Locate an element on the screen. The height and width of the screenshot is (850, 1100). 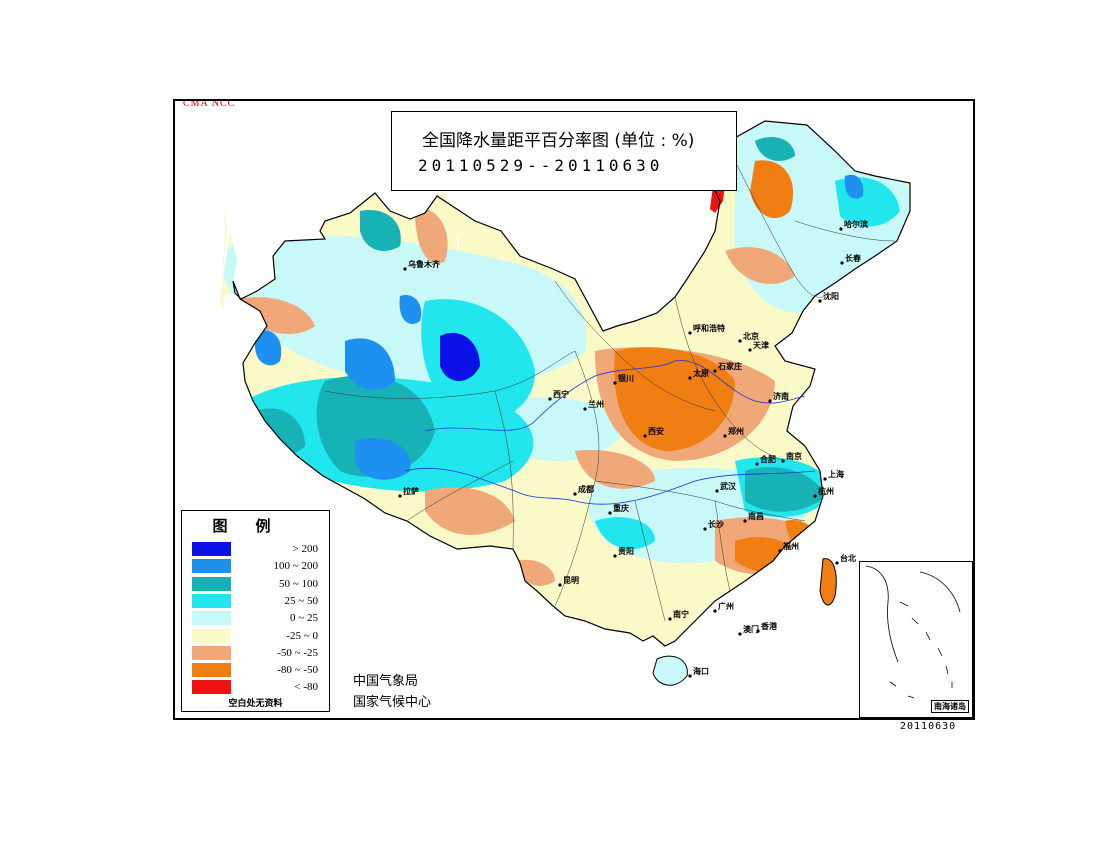
legend-label: -80 ~ -50 is located at coordinates (297, 670).